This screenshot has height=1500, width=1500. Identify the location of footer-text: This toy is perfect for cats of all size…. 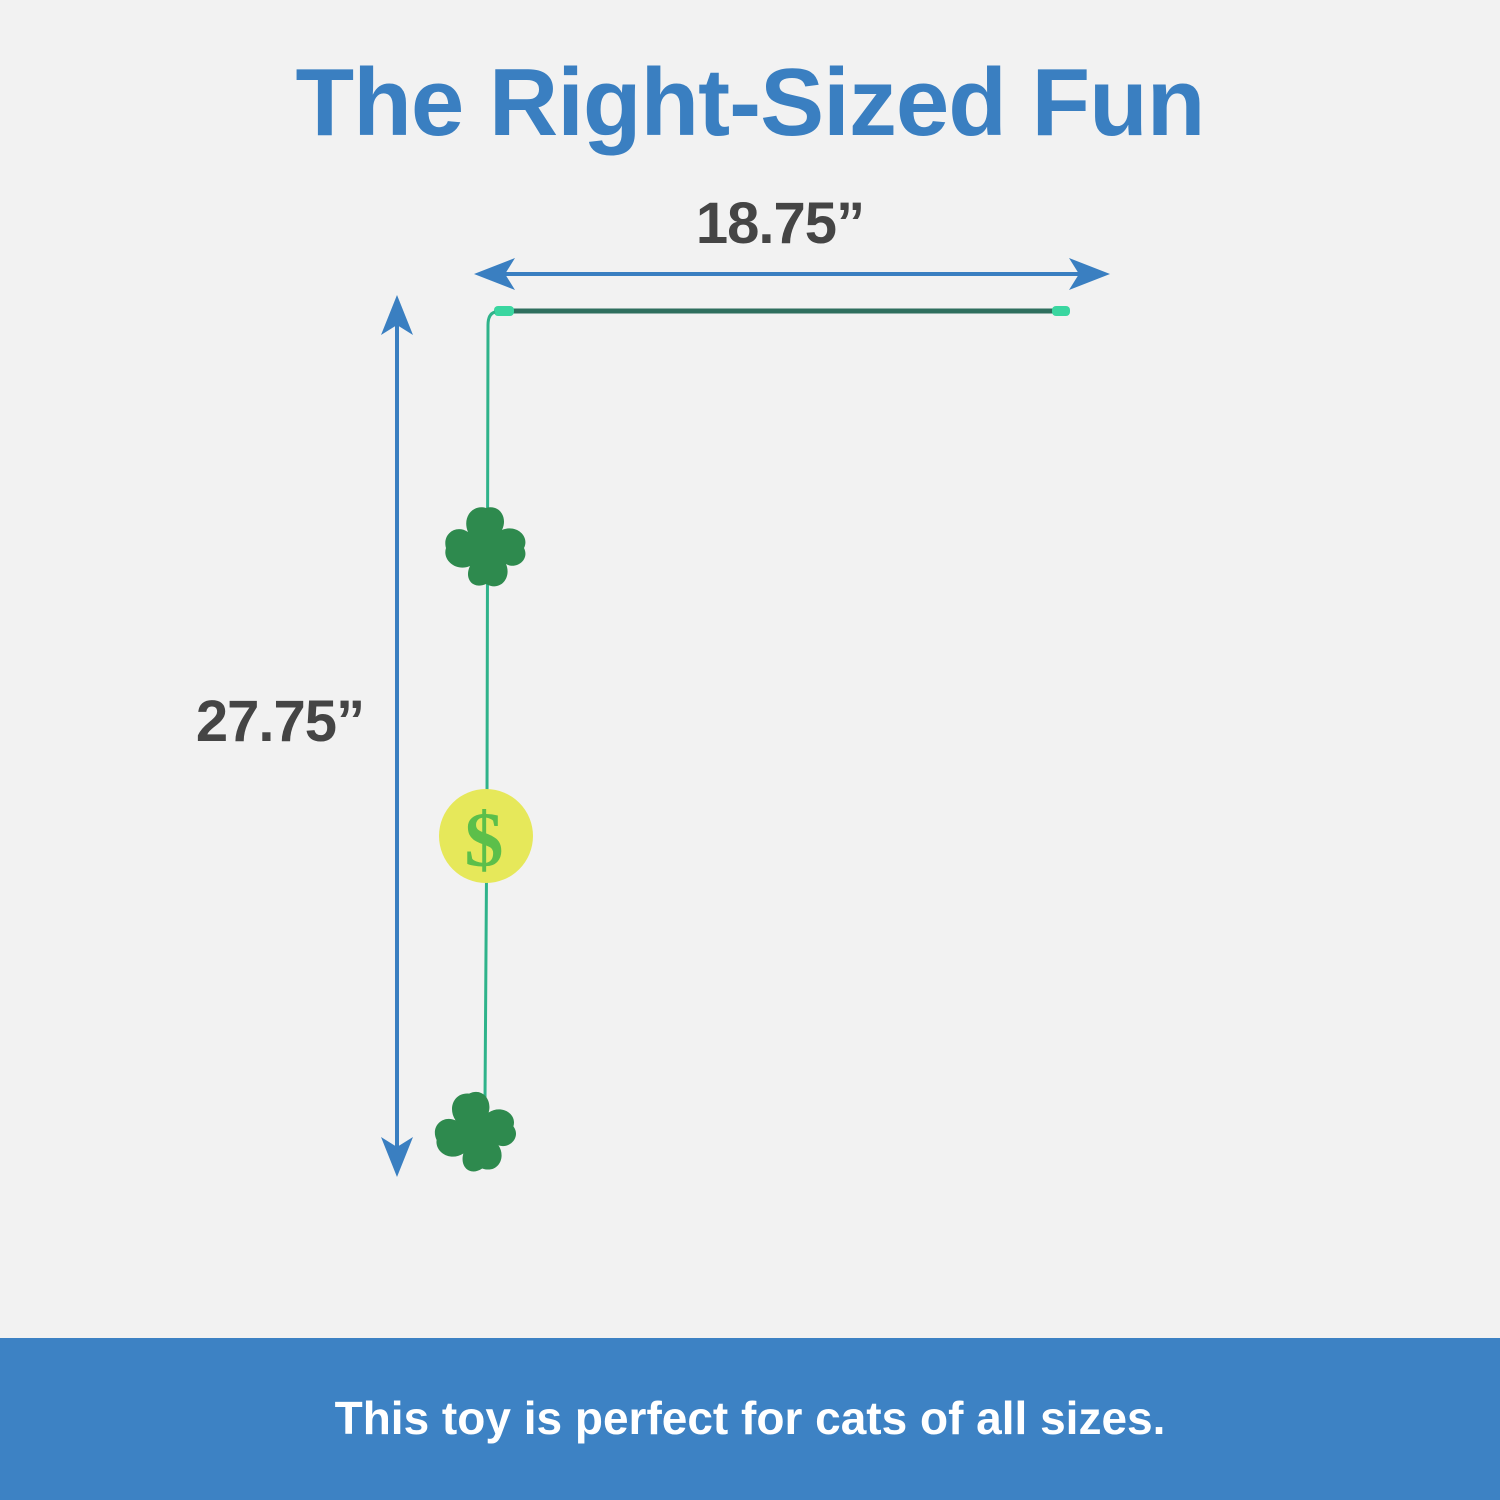
(750, 1418).